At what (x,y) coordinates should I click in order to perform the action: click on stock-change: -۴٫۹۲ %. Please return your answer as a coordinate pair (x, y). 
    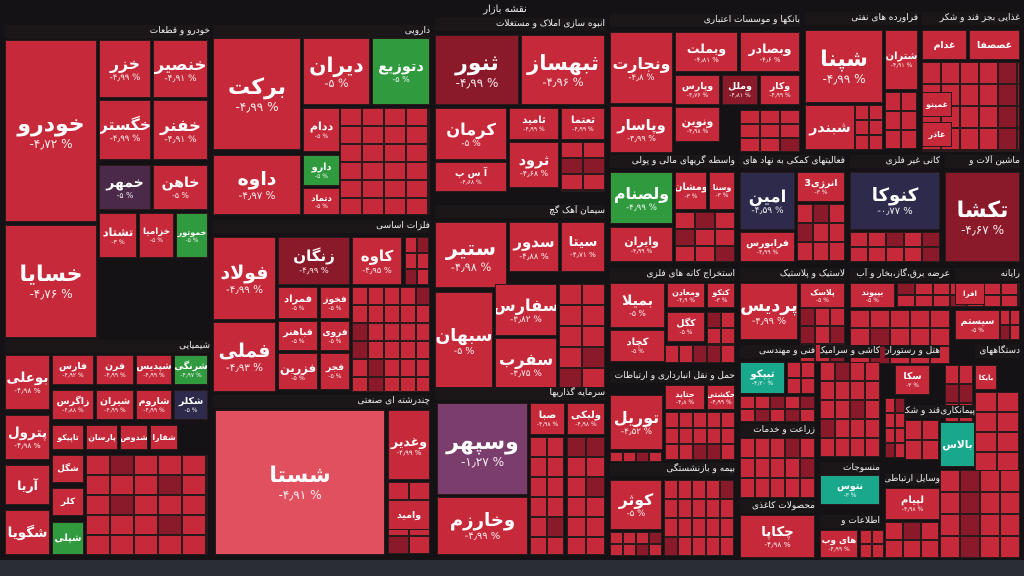
    Looking at the image, I should click on (73, 375).